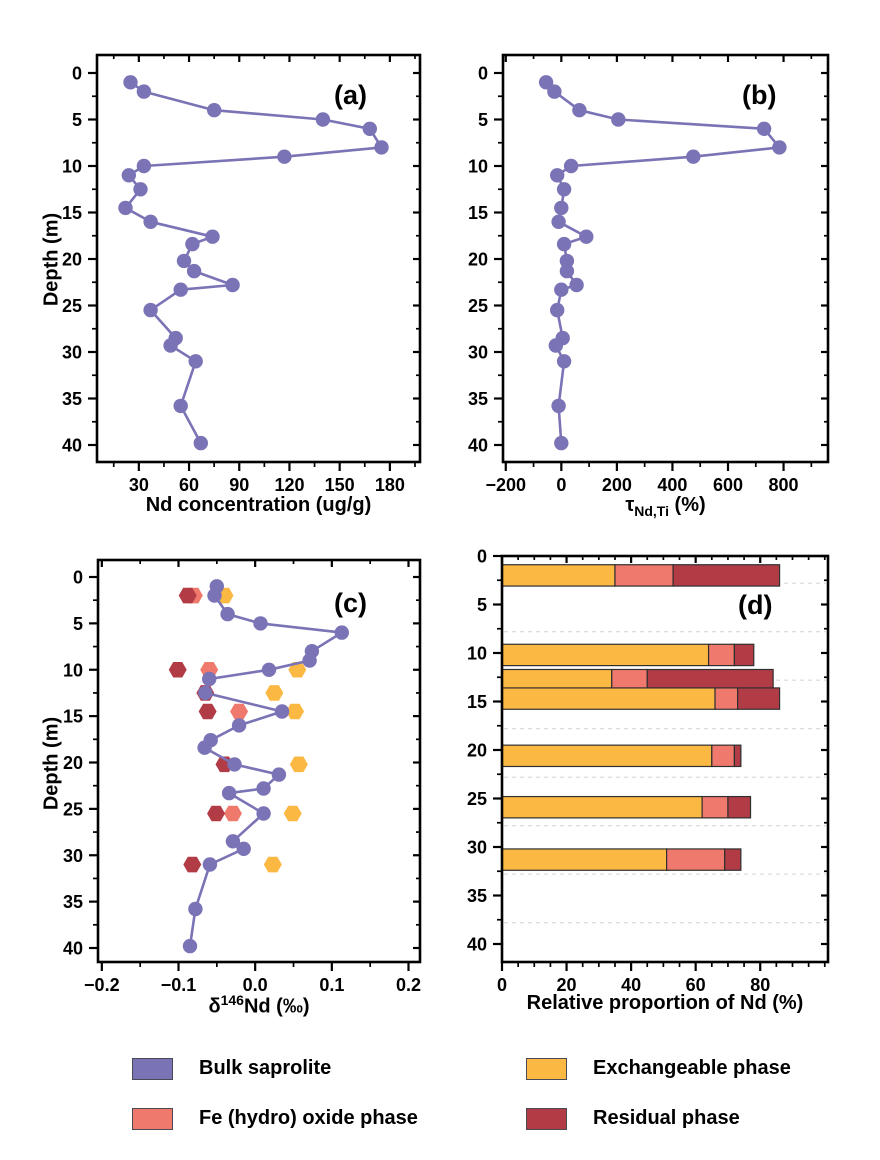 The width and height of the screenshot is (880, 1160). What do you see at coordinates (630, 505) in the screenshot?
I see `tau-symbol: τ` at bounding box center [630, 505].